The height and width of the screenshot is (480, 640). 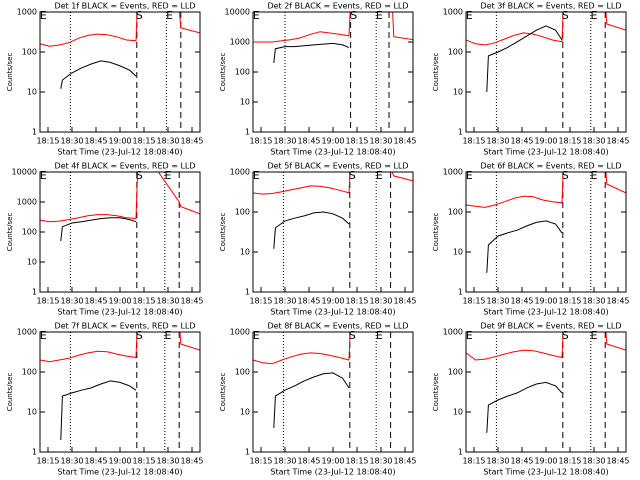 I want to click on panel-title: Det 1f BLACK = Events, RED = LLD, so click(x=124, y=6).